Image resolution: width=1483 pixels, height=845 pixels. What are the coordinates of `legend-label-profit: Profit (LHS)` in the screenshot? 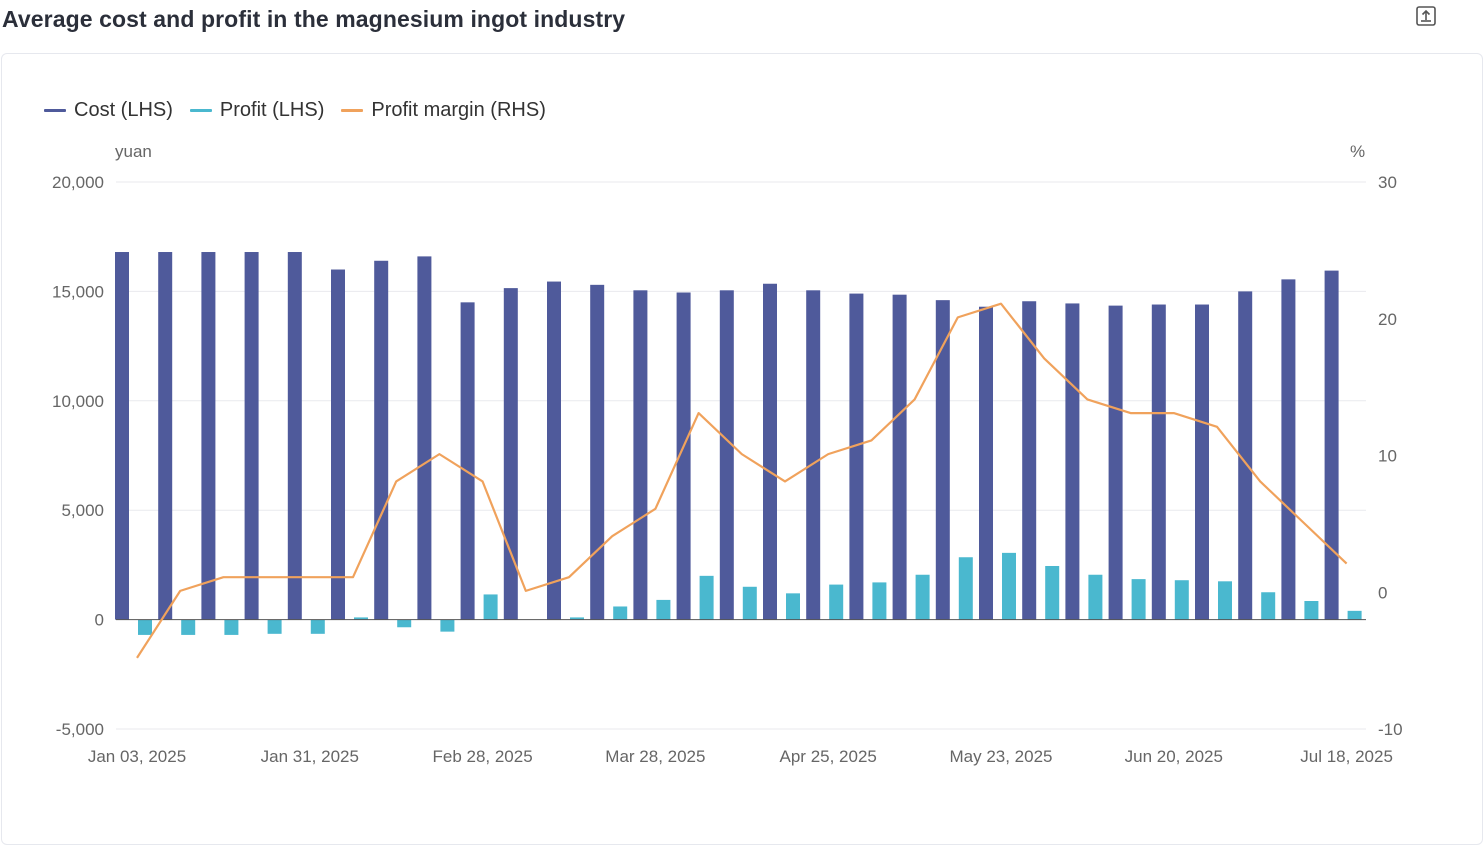 It's located at (272, 110).